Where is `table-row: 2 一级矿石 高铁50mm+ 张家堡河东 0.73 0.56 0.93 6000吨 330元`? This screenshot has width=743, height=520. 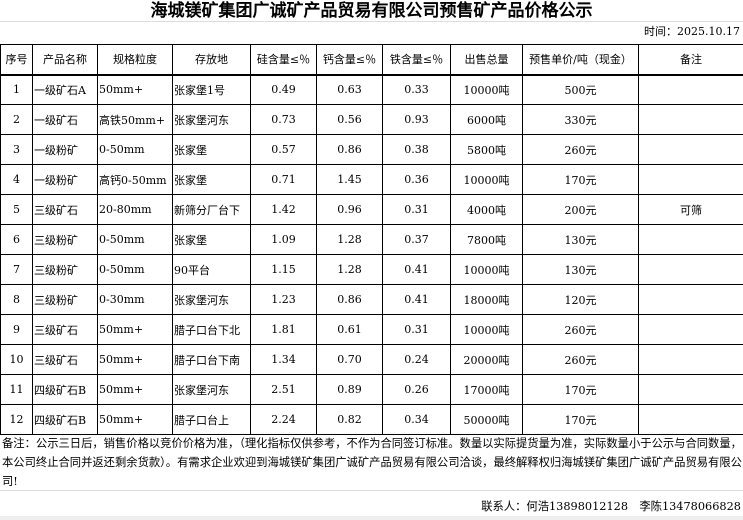 table-row: 2 一级矿石 高铁50mm+ 张家堡河东 0.73 0.56 0.93 6000吨 330元 is located at coordinates (371, 119).